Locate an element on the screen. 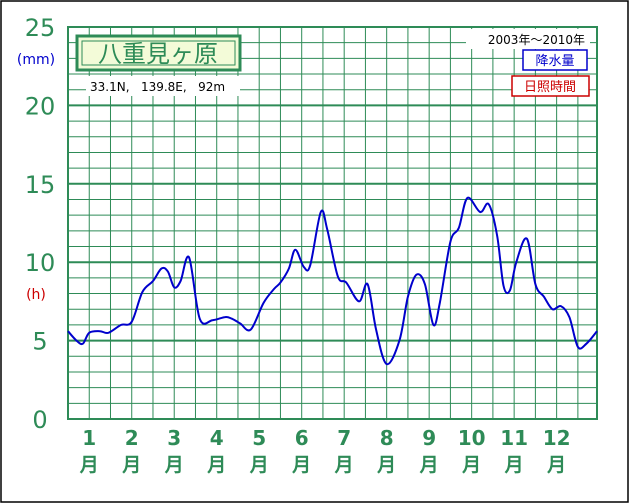  coordinates-bg is located at coordinates (163, 86).